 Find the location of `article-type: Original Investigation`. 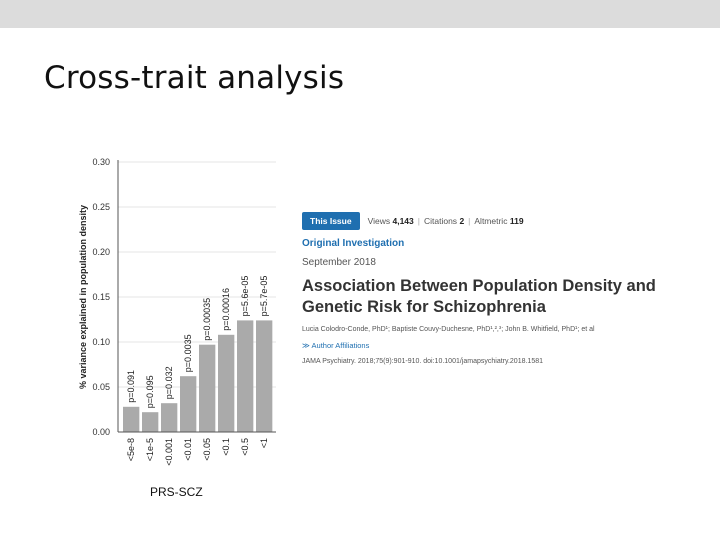

article-type: Original Investigation is located at coordinates (502, 243).